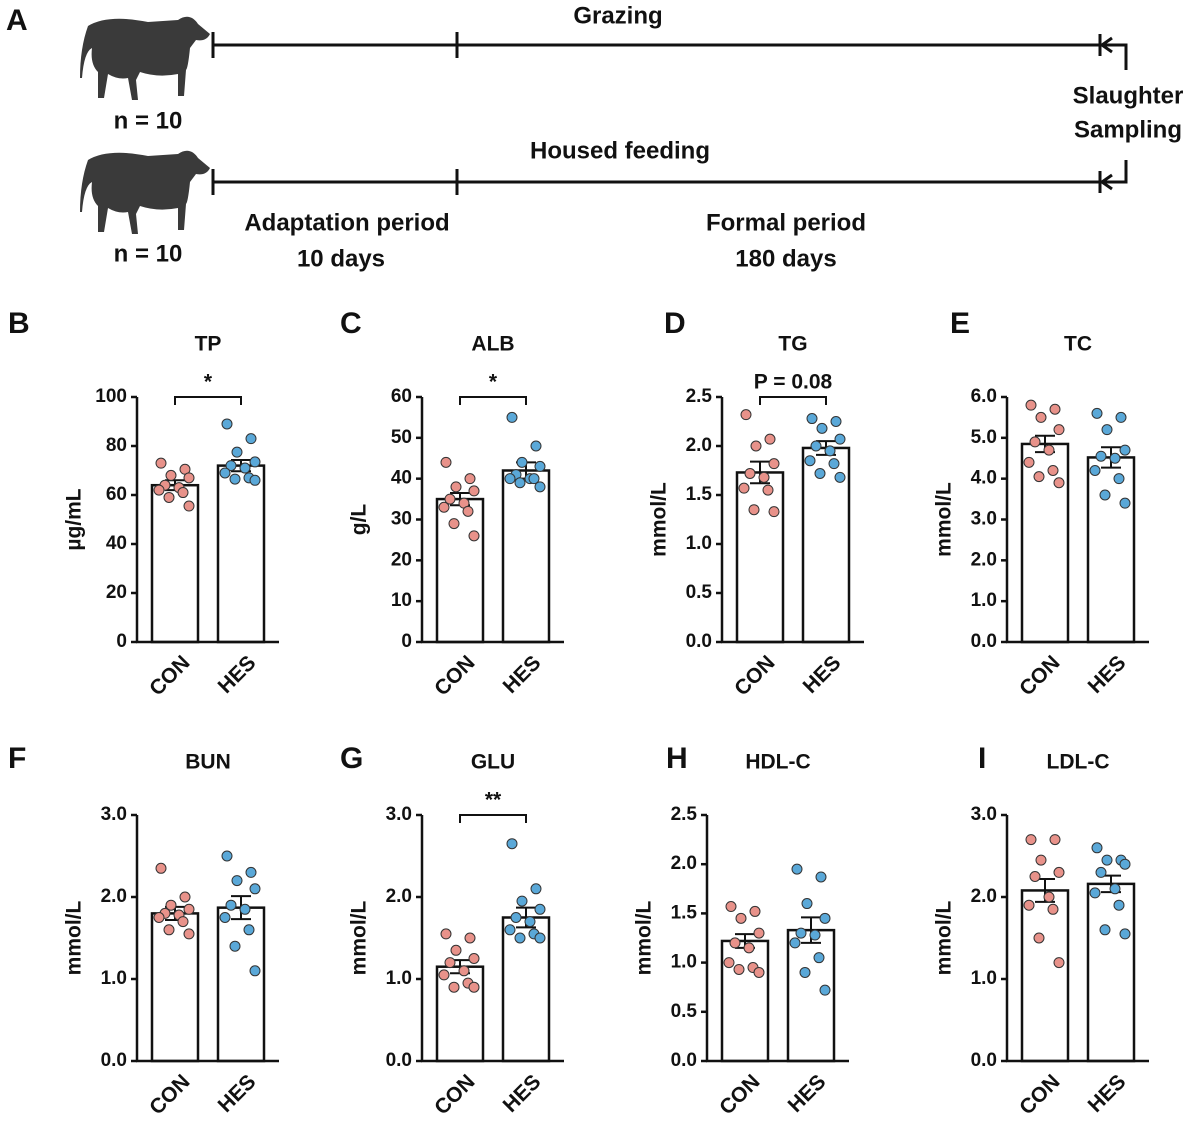 The image size is (1200, 1131). What do you see at coordinates (699, 445) in the screenshot?
I see `y-tick-label: 2.0` at bounding box center [699, 445].